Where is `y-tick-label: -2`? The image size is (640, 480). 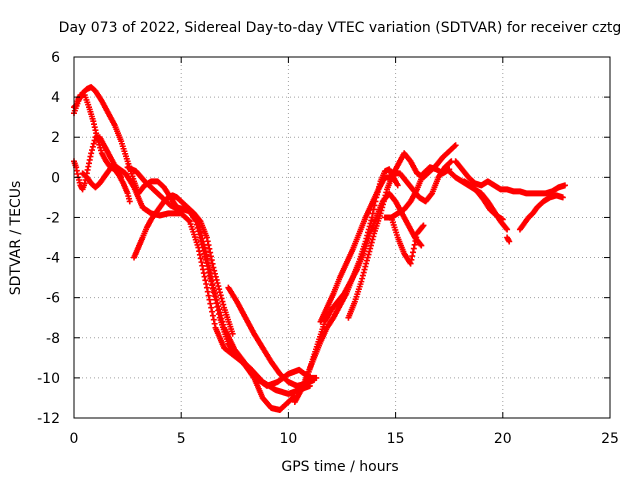 y-tick-label: -2 is located at coordinates (53, 218).